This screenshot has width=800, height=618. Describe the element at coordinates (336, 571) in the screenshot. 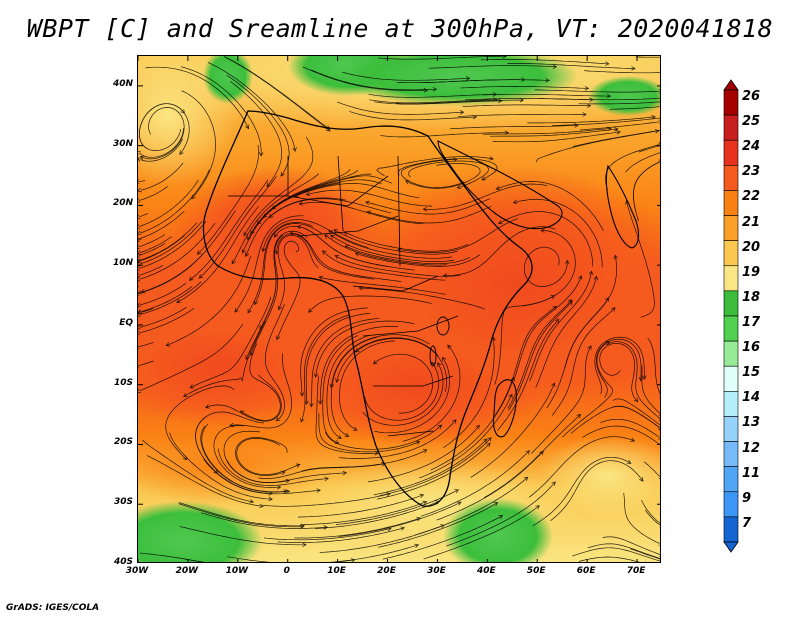

I see `lon-label: 10E` at that location.